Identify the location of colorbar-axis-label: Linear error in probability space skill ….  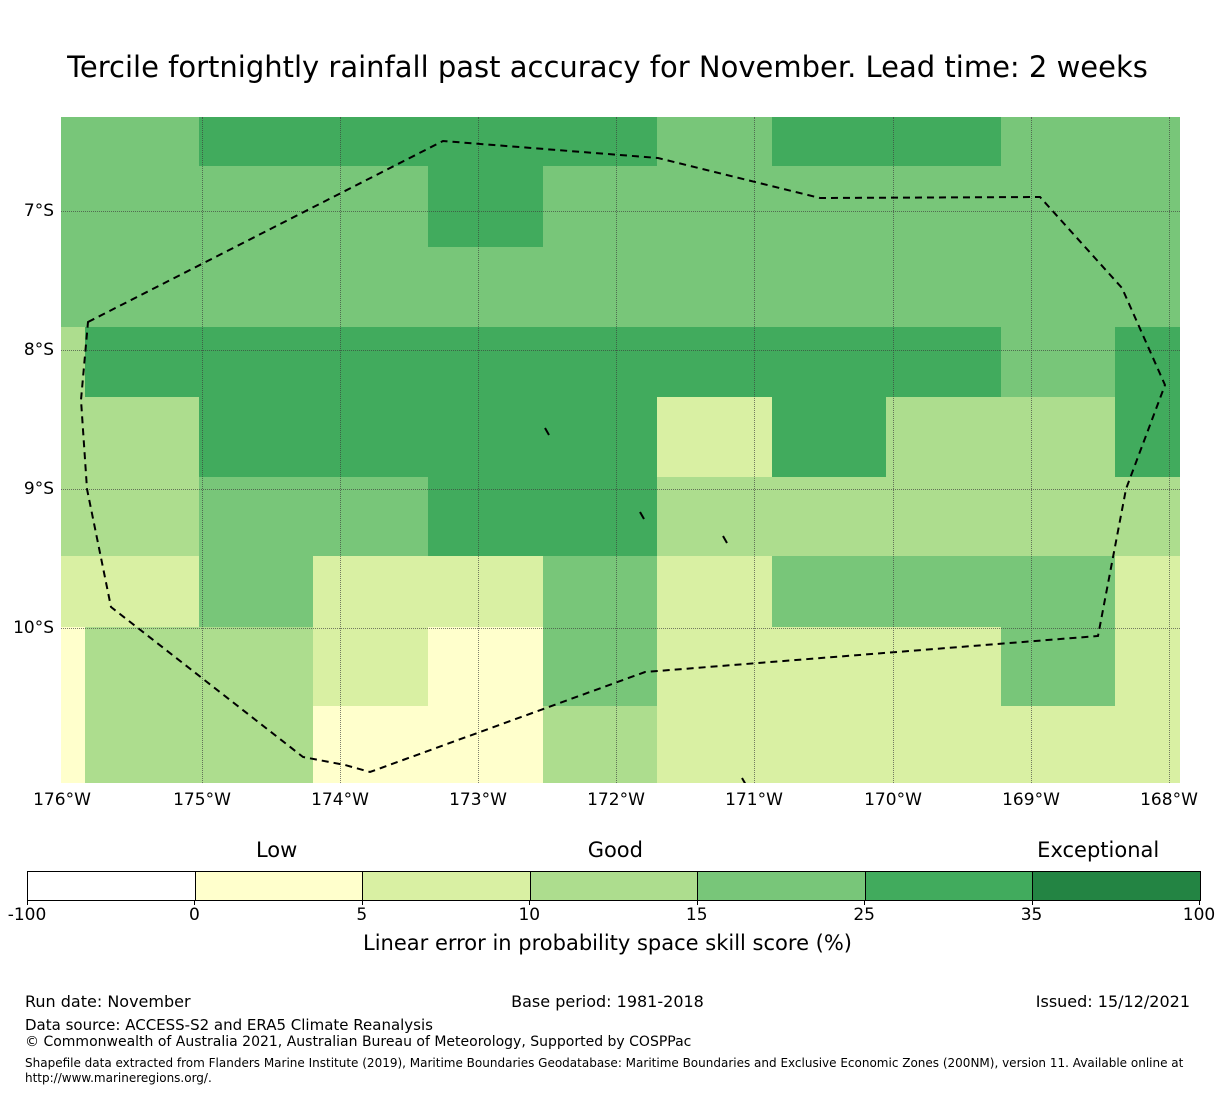
(607, 943).